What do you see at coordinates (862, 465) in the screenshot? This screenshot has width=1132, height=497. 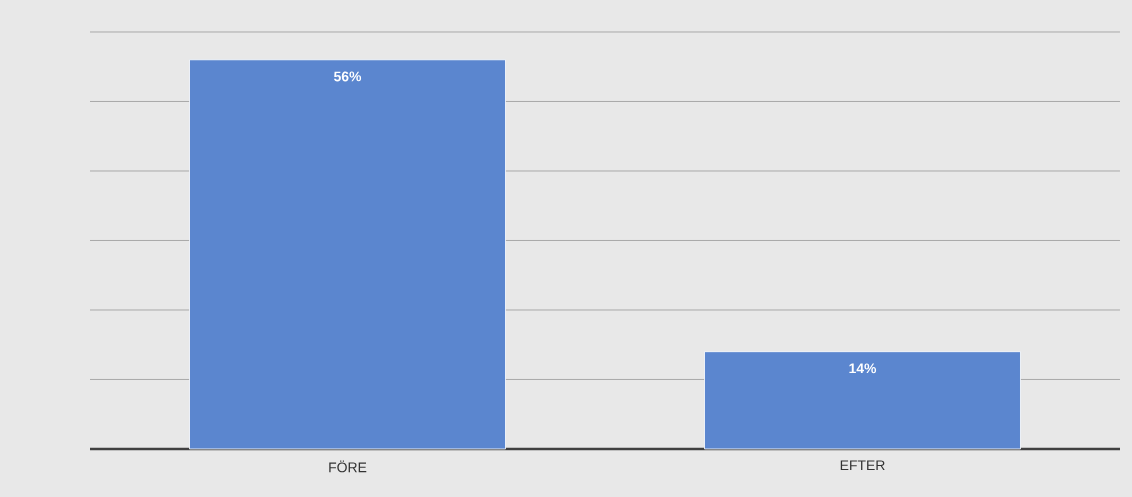 I see `x-tick-label: EFTER` at bounding box center [862, 465].